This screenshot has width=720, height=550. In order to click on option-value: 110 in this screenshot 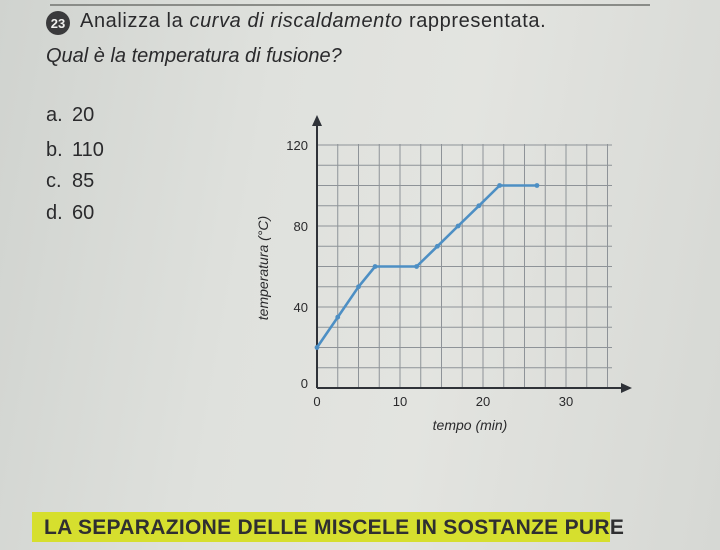, I will do `click(88, 150)`.